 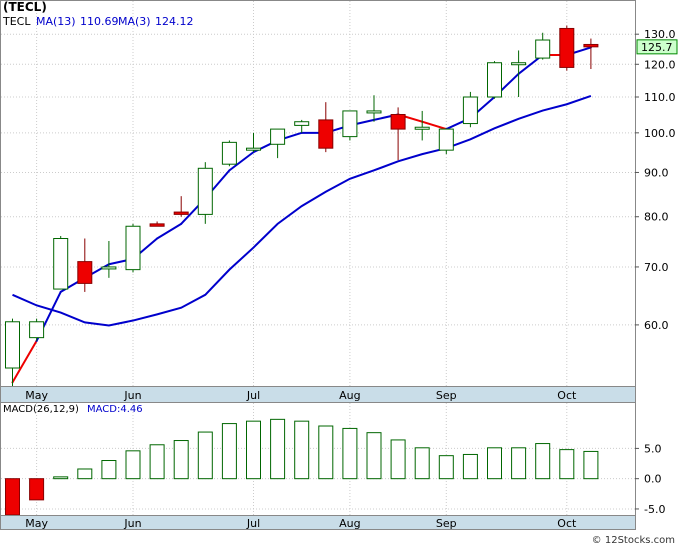 What do you see at coordinates (660, 64) in the screenshot?
I see `price-y-tick-label: 120.0` at bounding box center [660, 64].